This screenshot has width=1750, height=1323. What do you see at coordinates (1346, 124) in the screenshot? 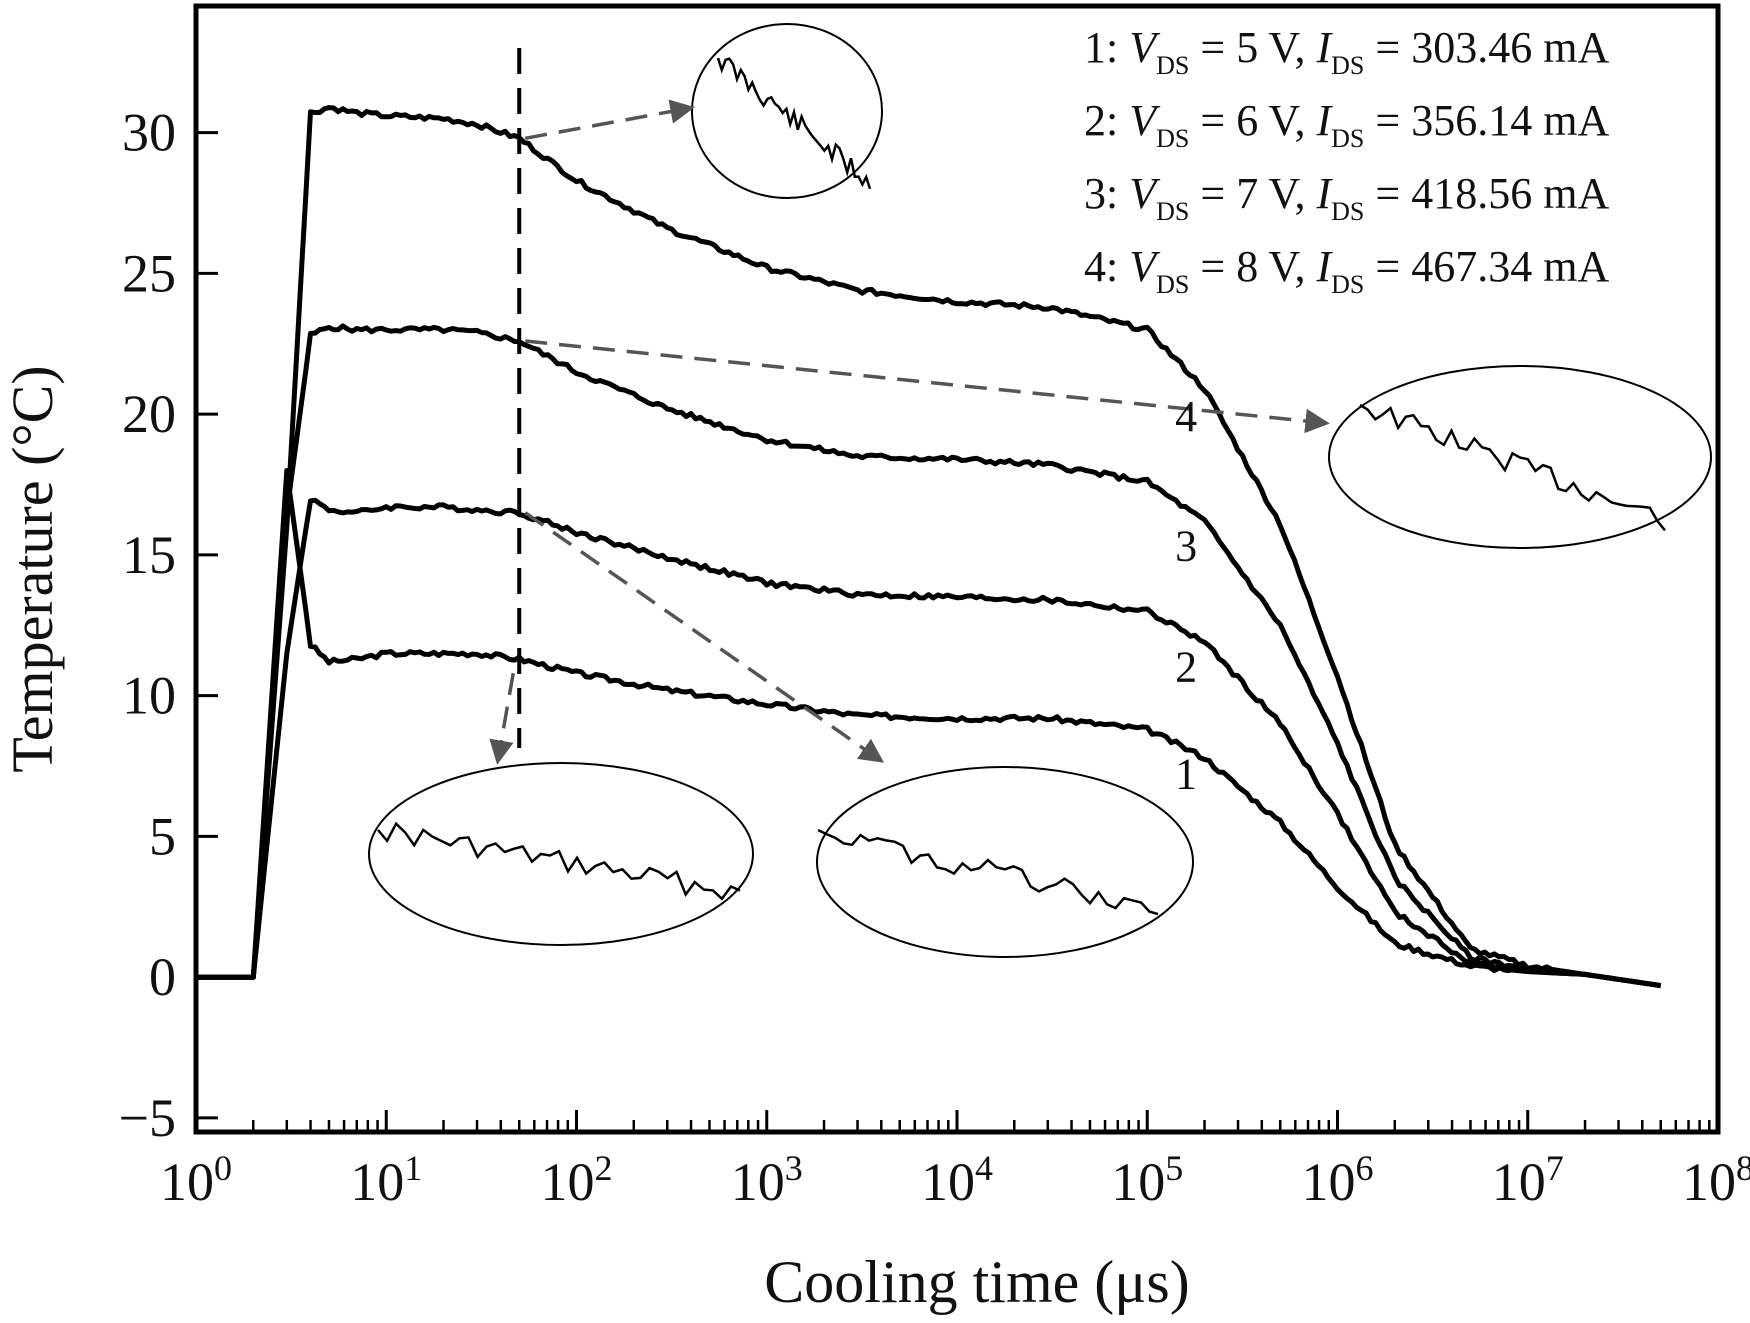
I see `legend-entry-2: 2: VDS = 6 V, IDS = 356.14 mA` at bounding box center [1346, 124].